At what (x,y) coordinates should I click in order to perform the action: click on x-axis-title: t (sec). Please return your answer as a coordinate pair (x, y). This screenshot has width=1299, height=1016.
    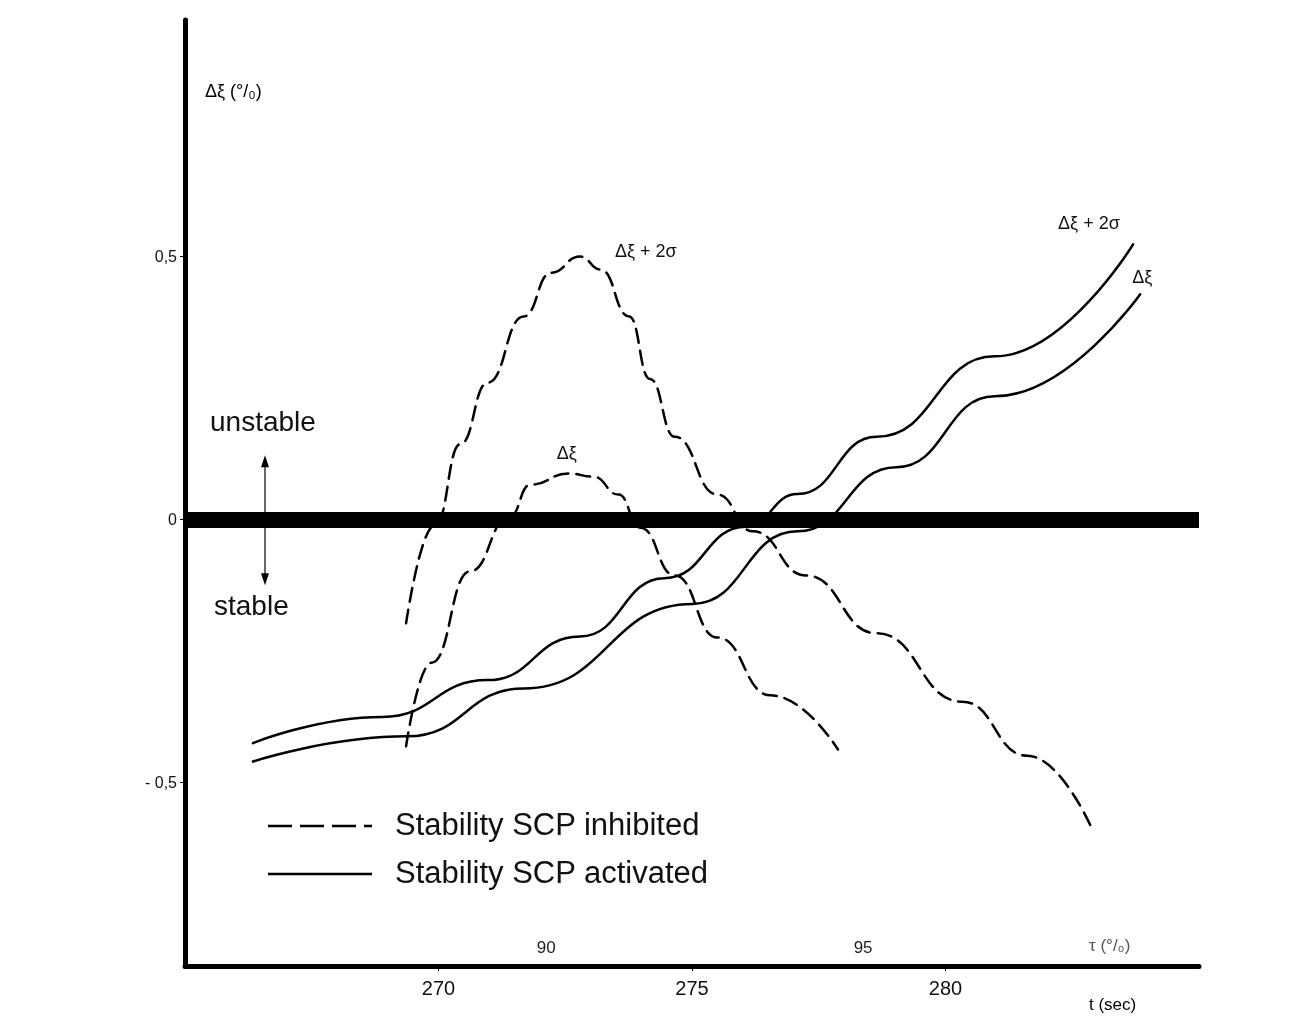
    Looking at the image, I should click on (1113, 1004).